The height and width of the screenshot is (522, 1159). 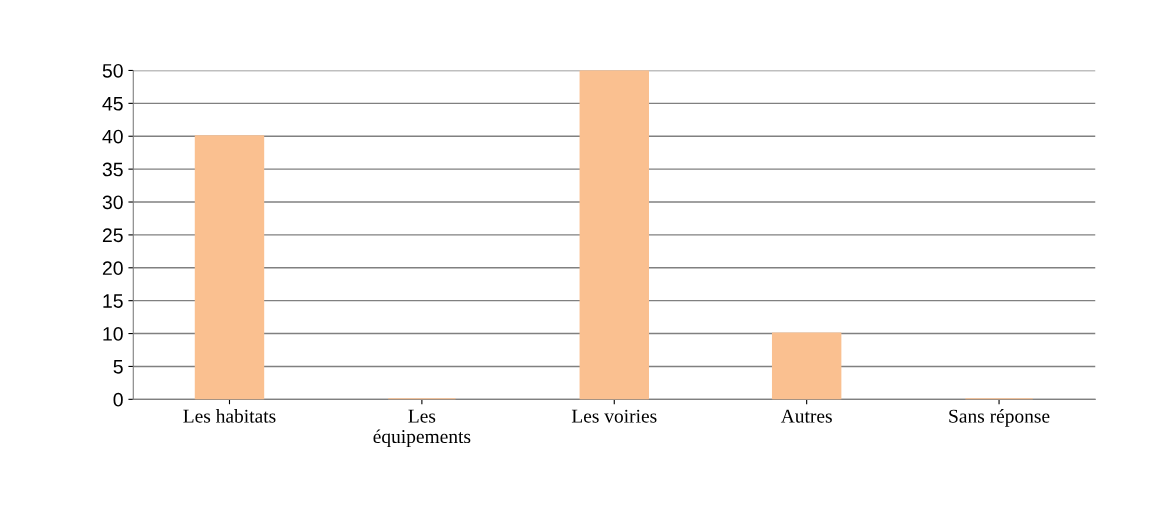 I want to click on x-tick-label: Sans réponse, so click(x=999, y=418).